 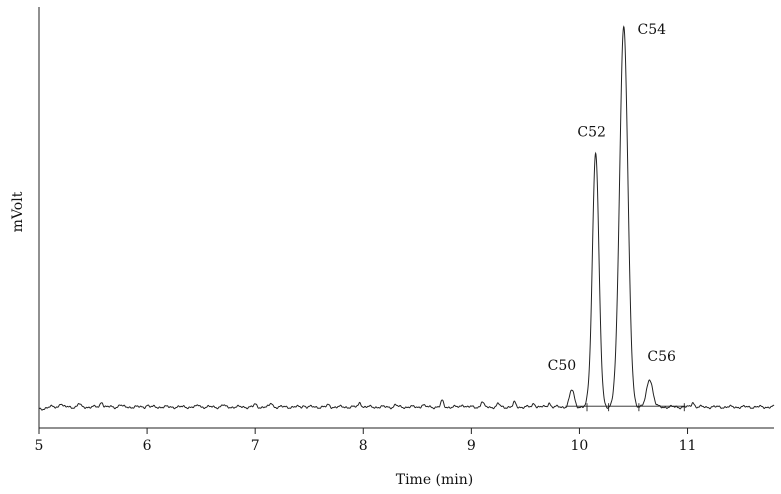 I want to click on peak-label-c50: C50, so click(x=562, y=366).